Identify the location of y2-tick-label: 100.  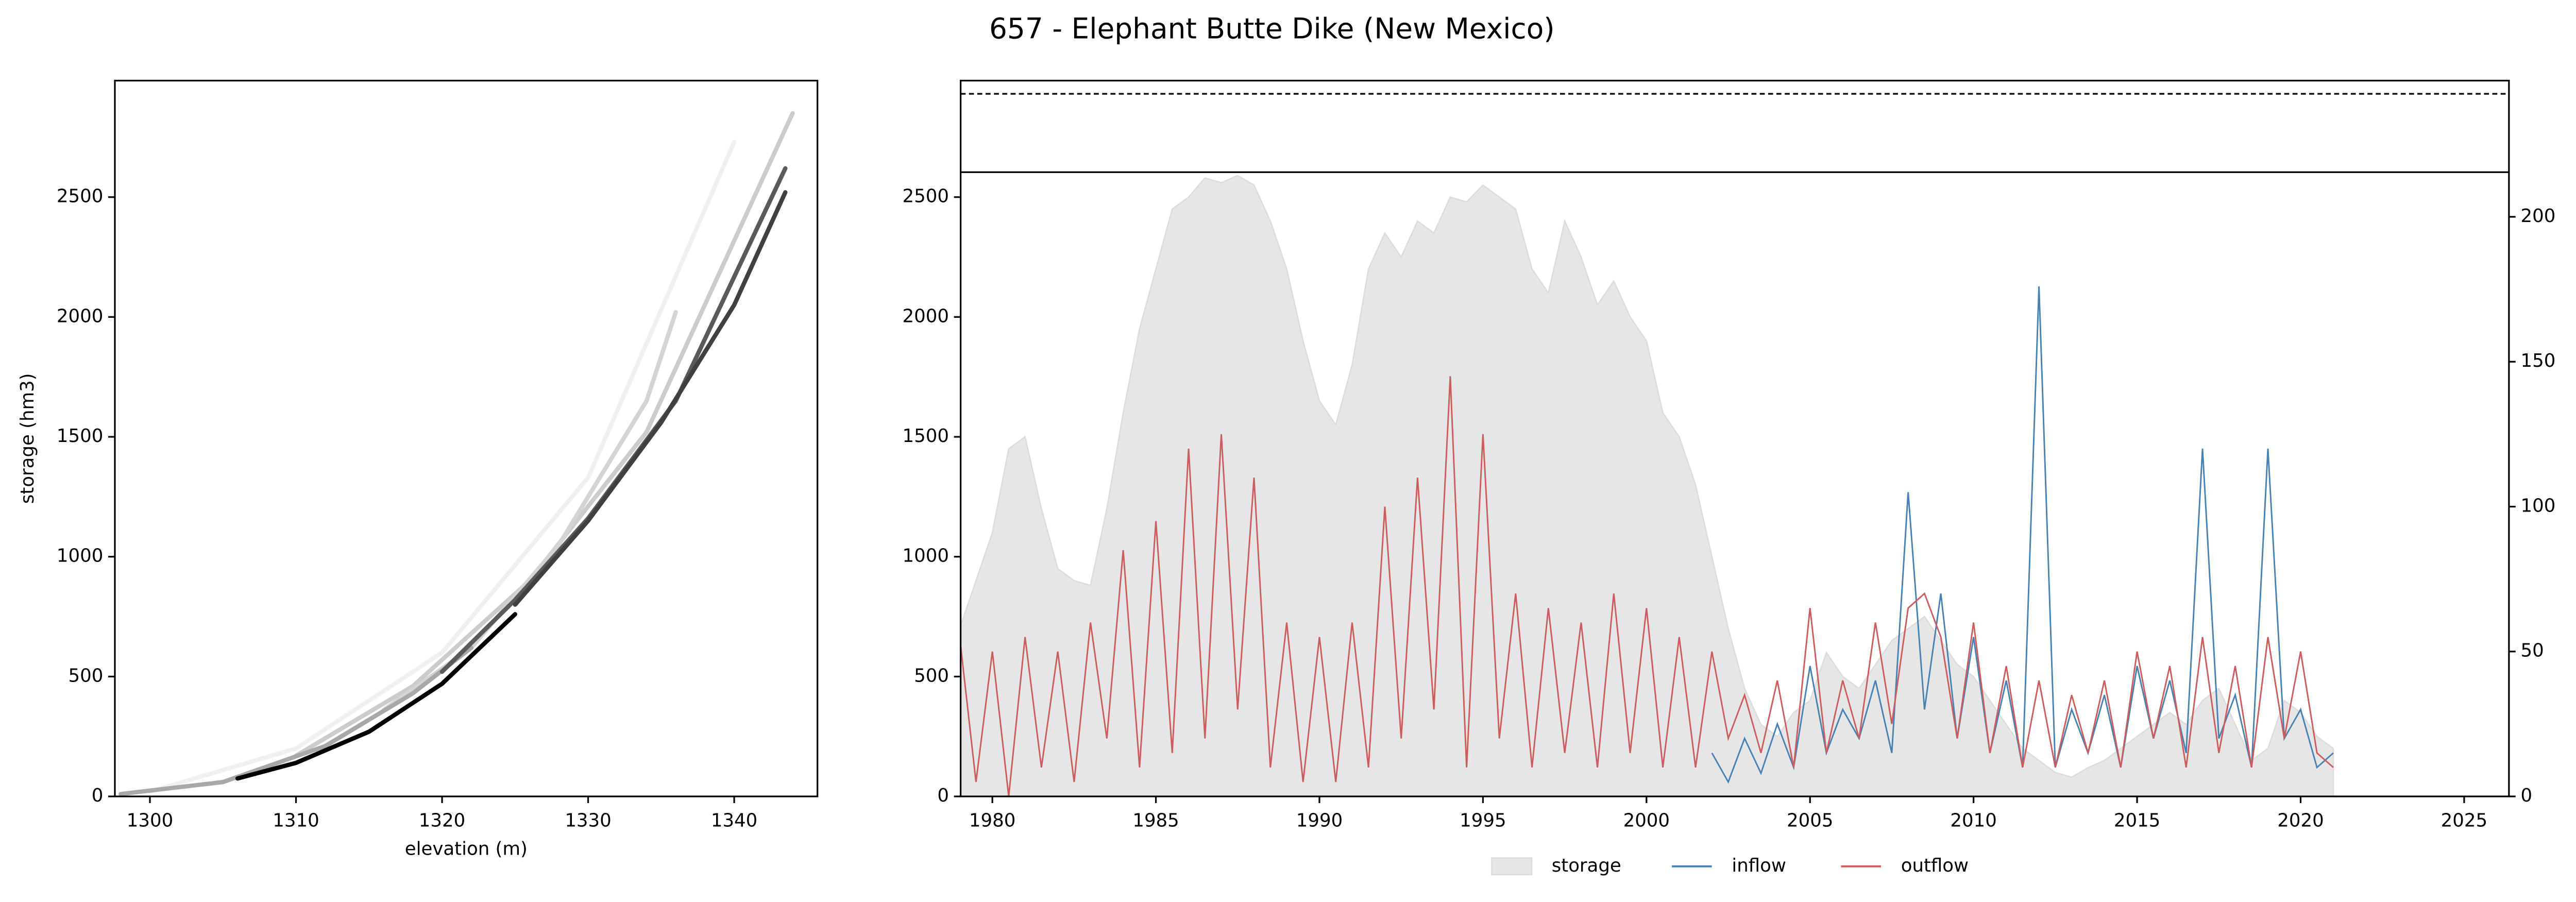
(2537, 505).